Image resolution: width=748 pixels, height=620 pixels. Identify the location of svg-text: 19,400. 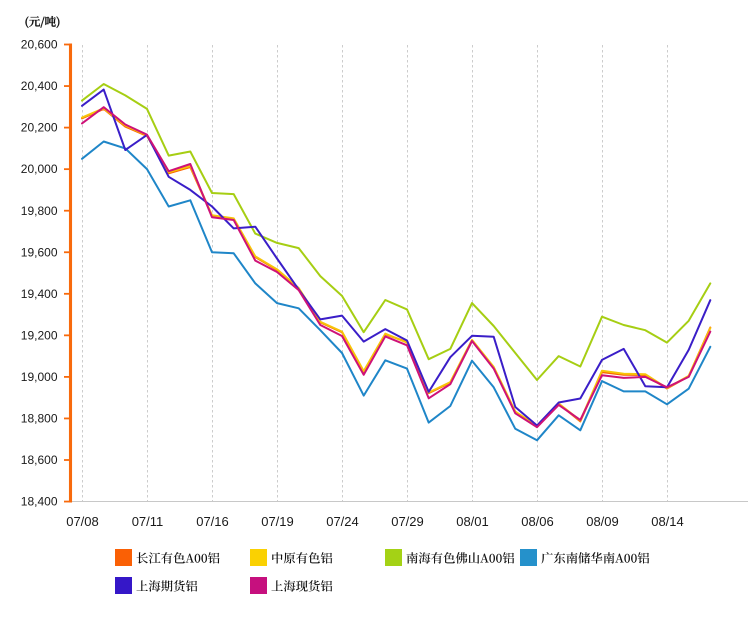
(39, 294).